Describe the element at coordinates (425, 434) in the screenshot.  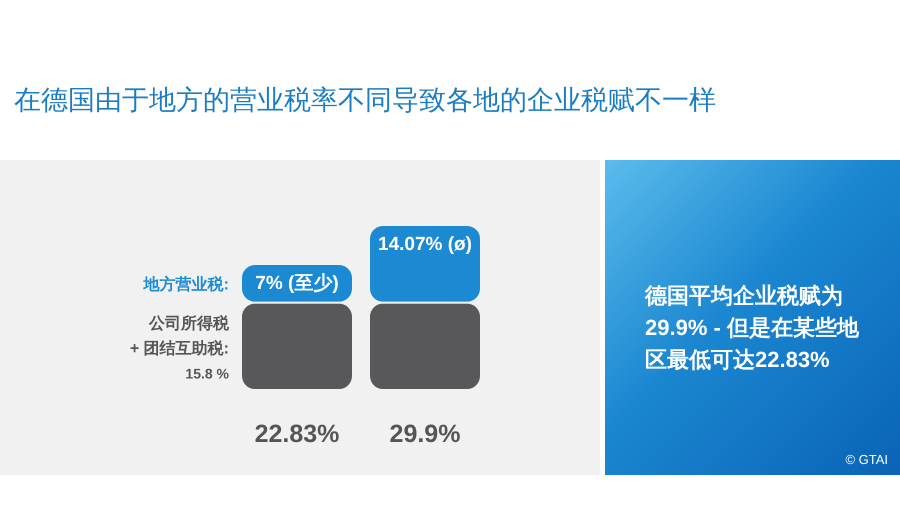
I see `total-label: 29.9%` at that location.